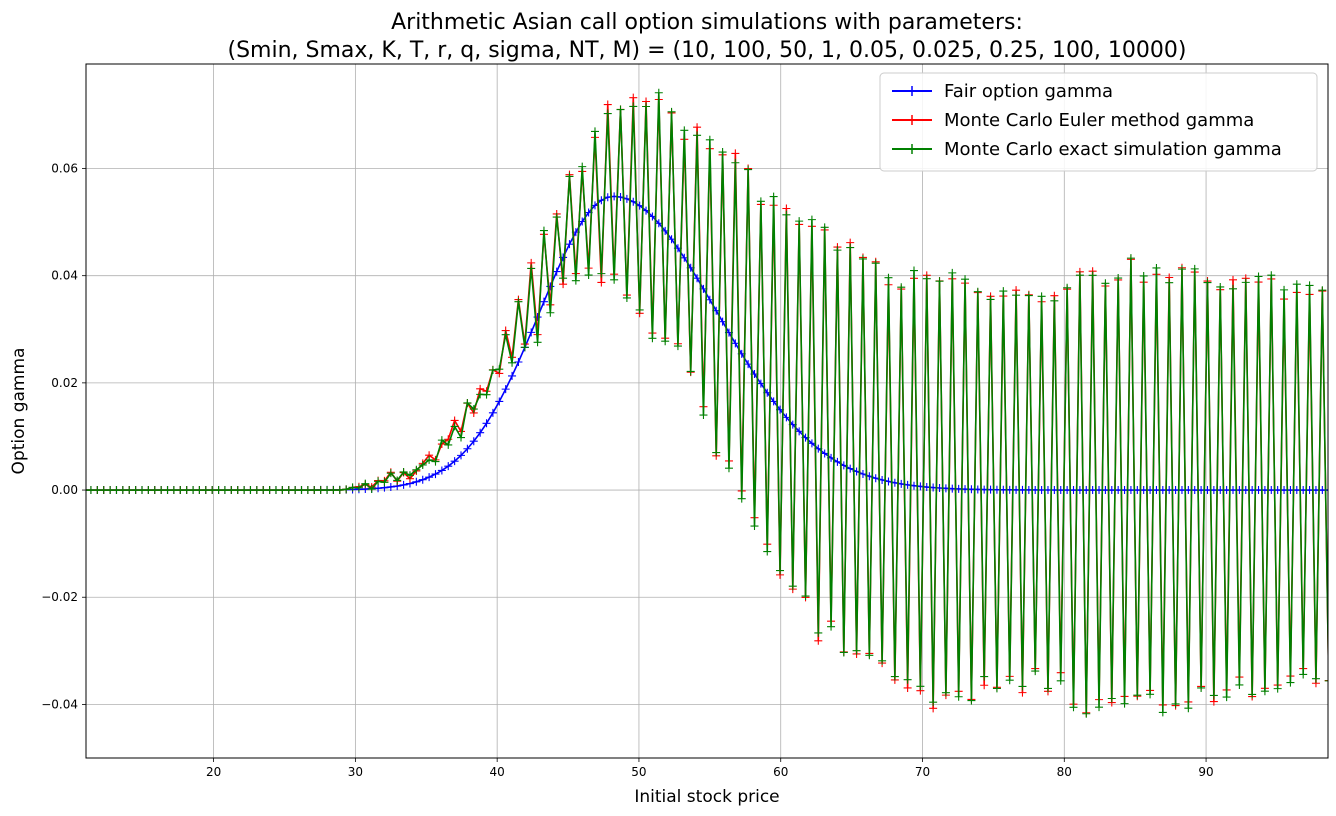 The height and width of the screenshot is (816, 1336). What do you see at coordinates (497, 772) in the screenshot?
I see `x-tick-label: 40` at bounding box center [497, 772].